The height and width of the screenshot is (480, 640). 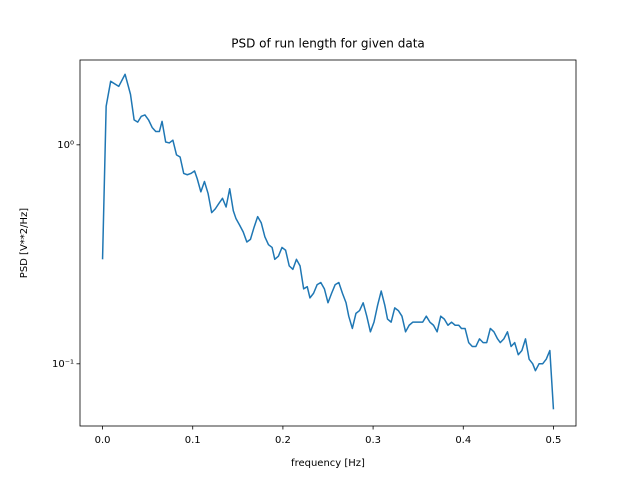 I want to click on x-tick-label: 0.0, so click(x=103, y=440).